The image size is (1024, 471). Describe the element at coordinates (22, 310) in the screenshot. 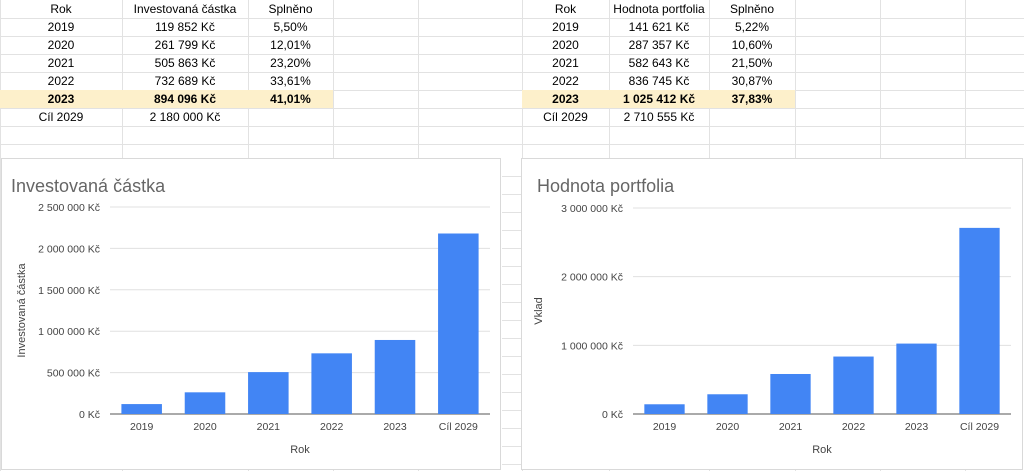

I see `y-axis-label: Investovaná částka` at that location.